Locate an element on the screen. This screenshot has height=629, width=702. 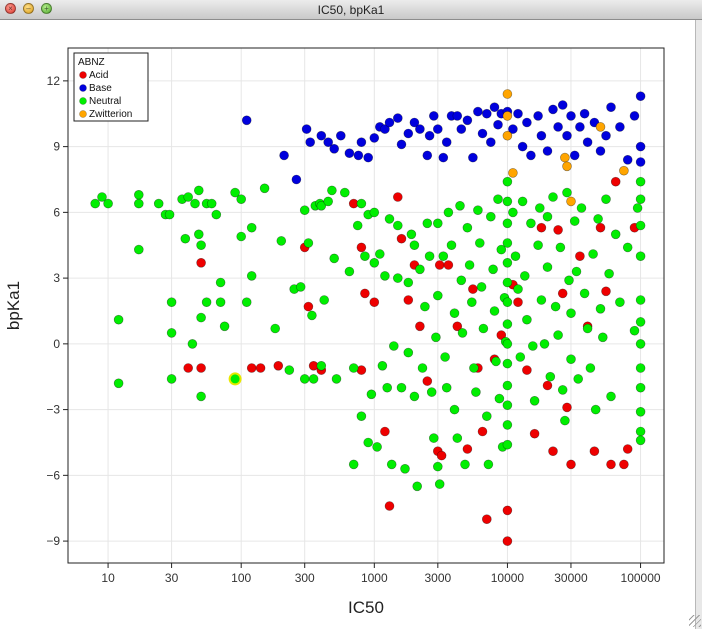
legend-label-acid: Acid is located at coordinates (98, 75).